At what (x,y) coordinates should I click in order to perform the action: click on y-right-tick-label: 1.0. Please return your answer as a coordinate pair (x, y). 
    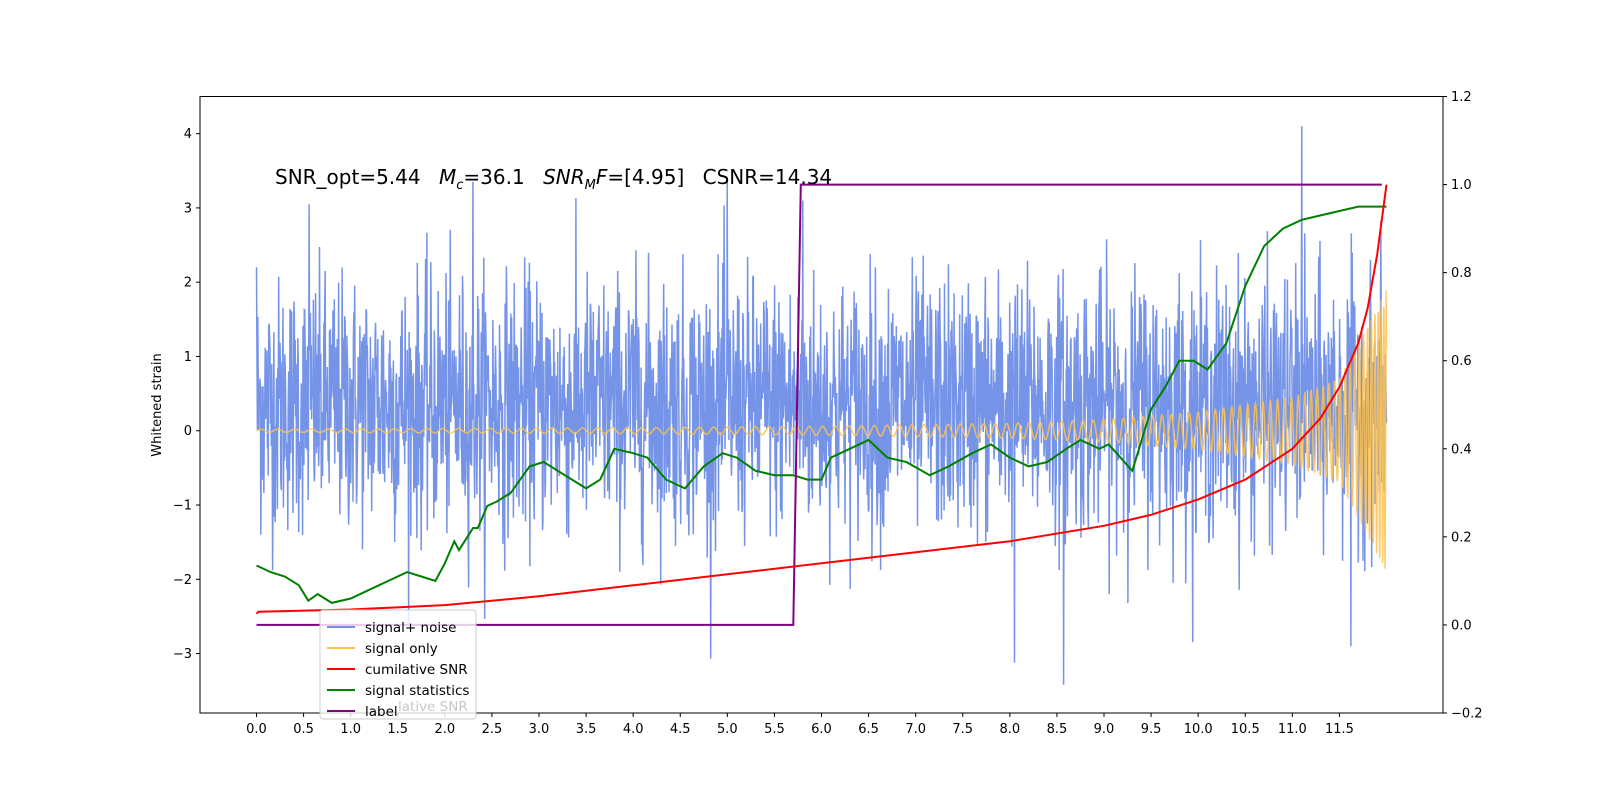
    Looking at the image, I should click on (1461, 185).